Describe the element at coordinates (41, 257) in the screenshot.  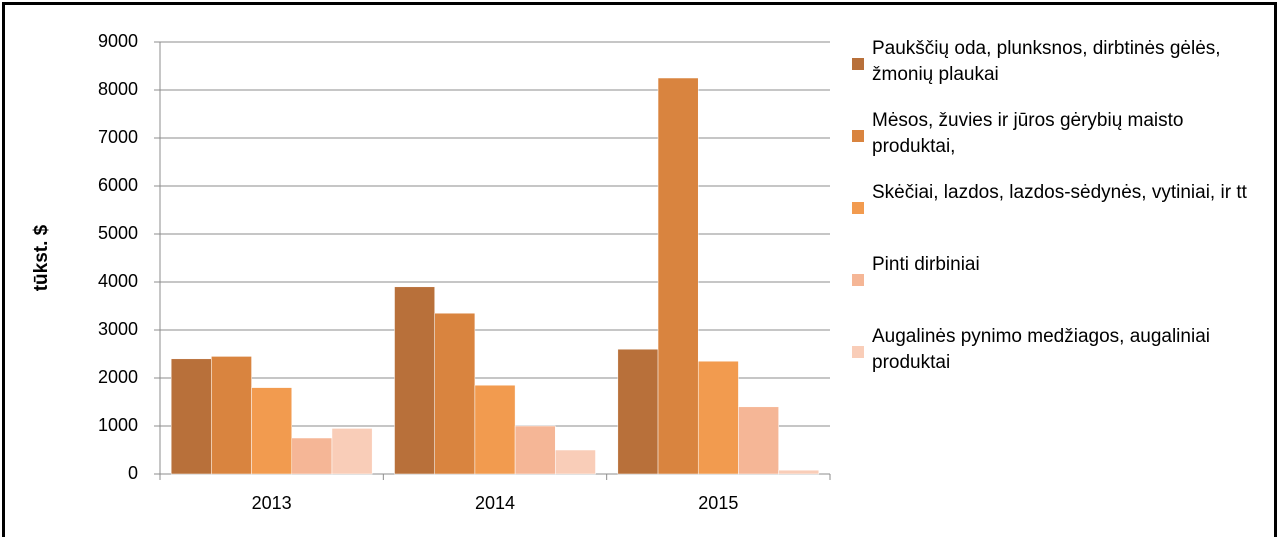
I see `y-axis-title: tūkst. $` at that location.